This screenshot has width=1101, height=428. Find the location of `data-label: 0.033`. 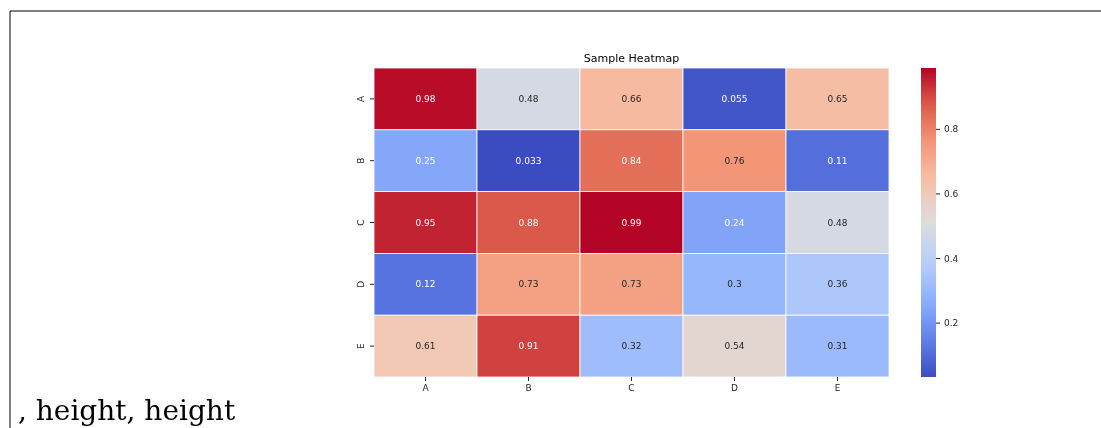

data-label: 0.033 is located at coordinates (528, 160).